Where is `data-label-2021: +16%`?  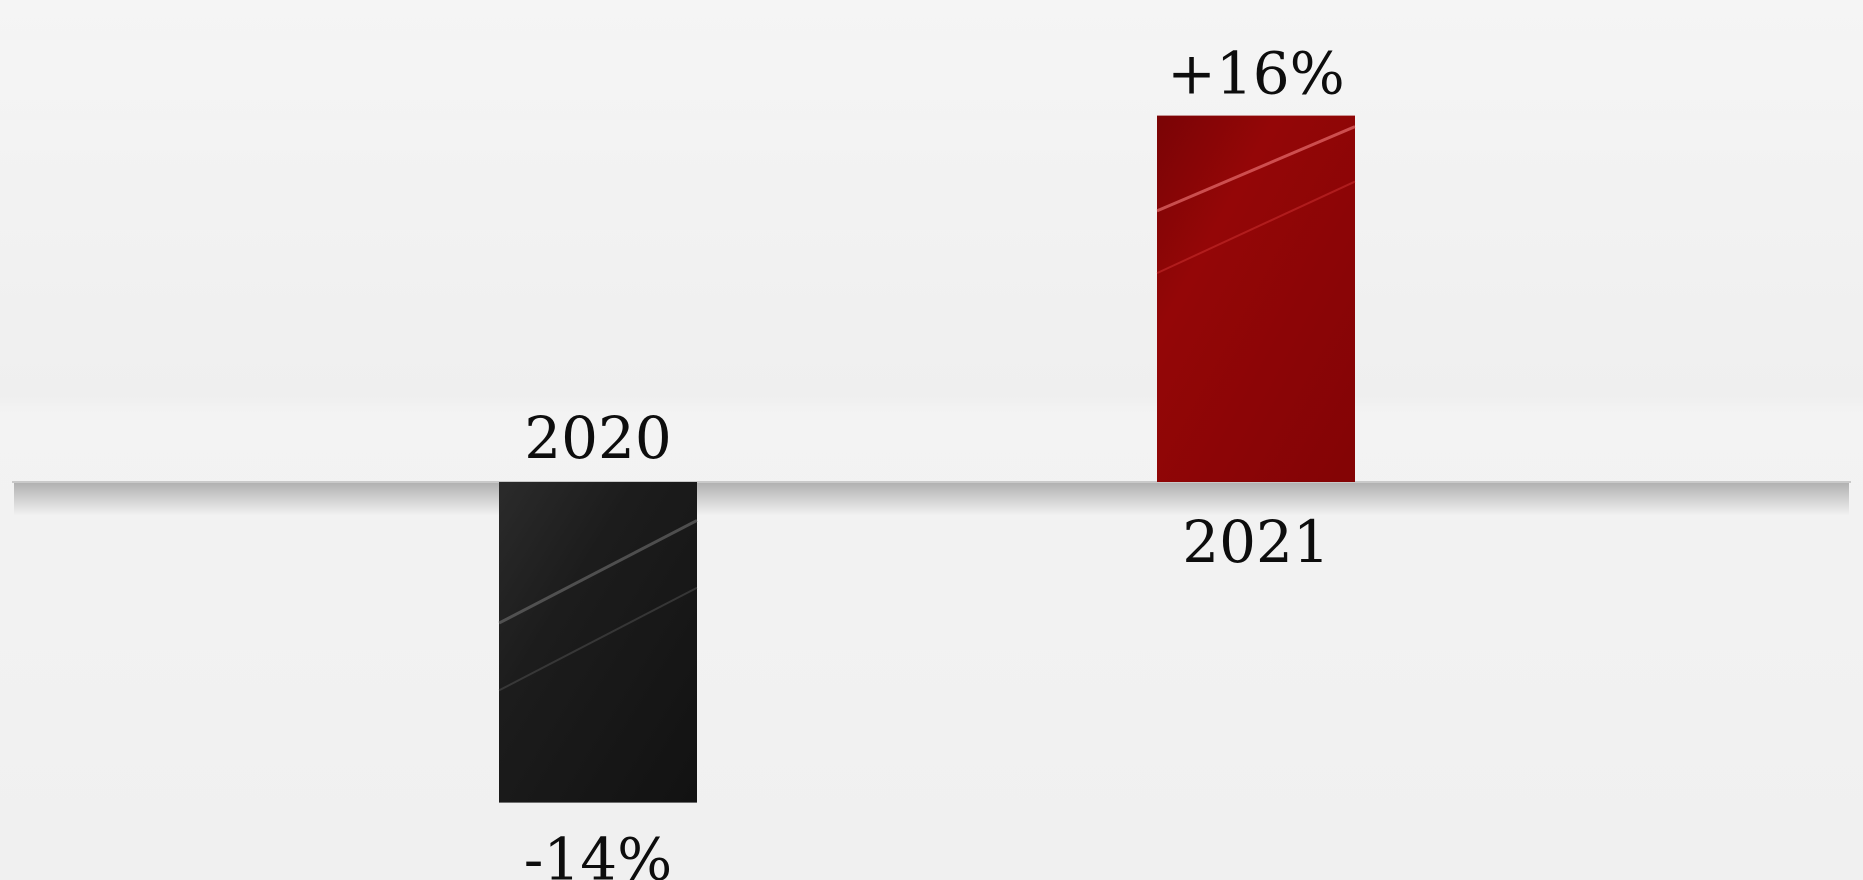
data-label-2021: +16% is located at coordinates (1256, 74).